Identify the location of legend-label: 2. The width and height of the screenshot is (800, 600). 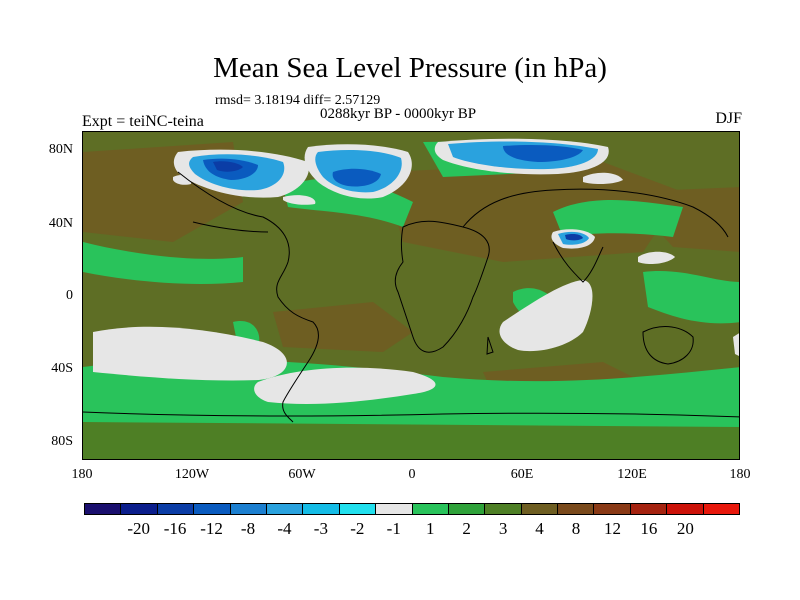
(466, 528).